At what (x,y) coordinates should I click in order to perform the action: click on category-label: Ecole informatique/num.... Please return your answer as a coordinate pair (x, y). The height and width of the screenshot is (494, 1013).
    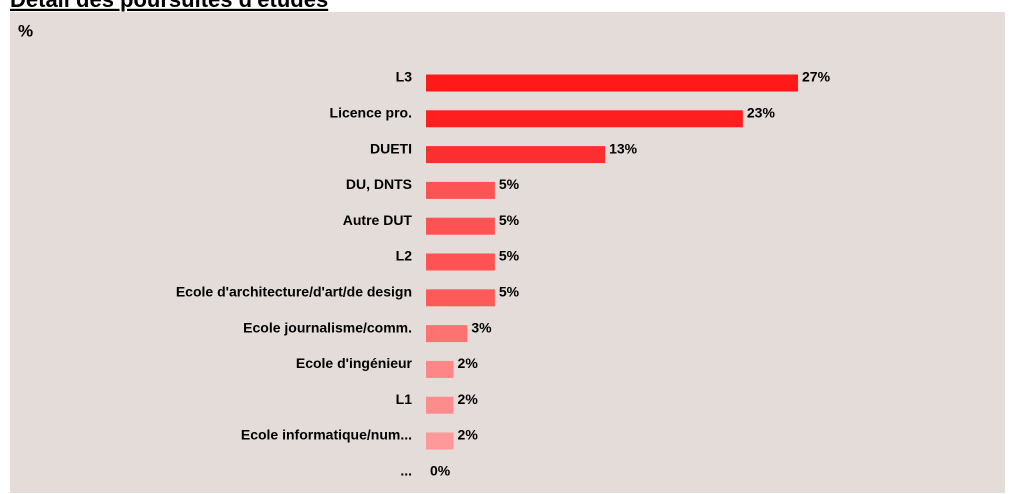
    Looking at the image, I should click on (326, 435).